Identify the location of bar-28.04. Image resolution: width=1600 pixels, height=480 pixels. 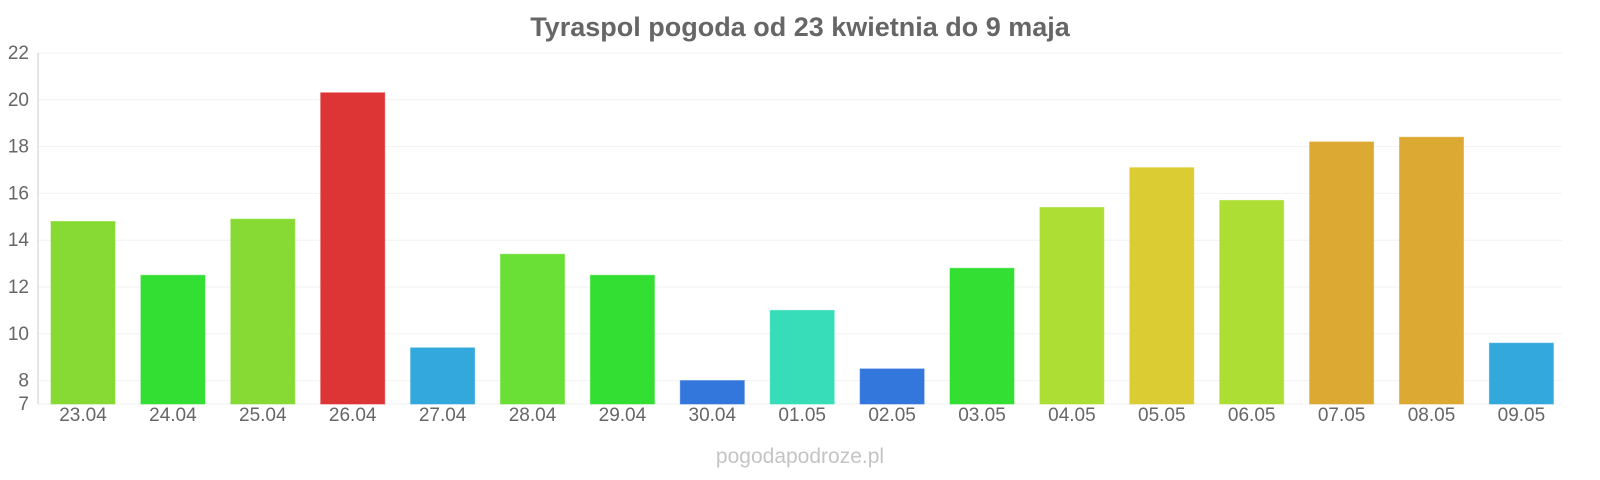
(532, 329).